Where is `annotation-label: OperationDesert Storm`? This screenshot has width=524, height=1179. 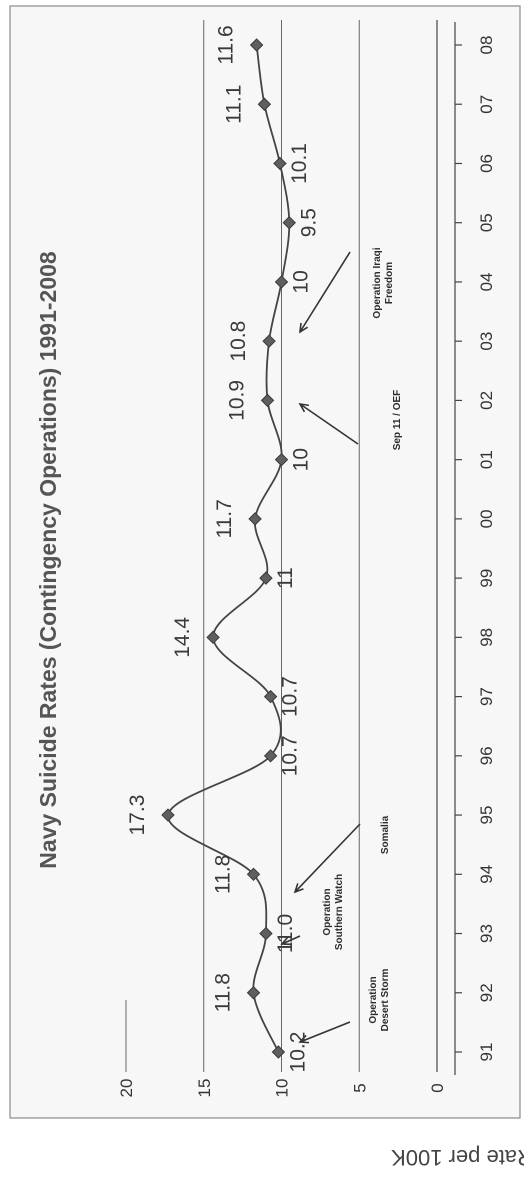
annotation-label: OperationDesert Storm is located at coordinates (379, 1000).